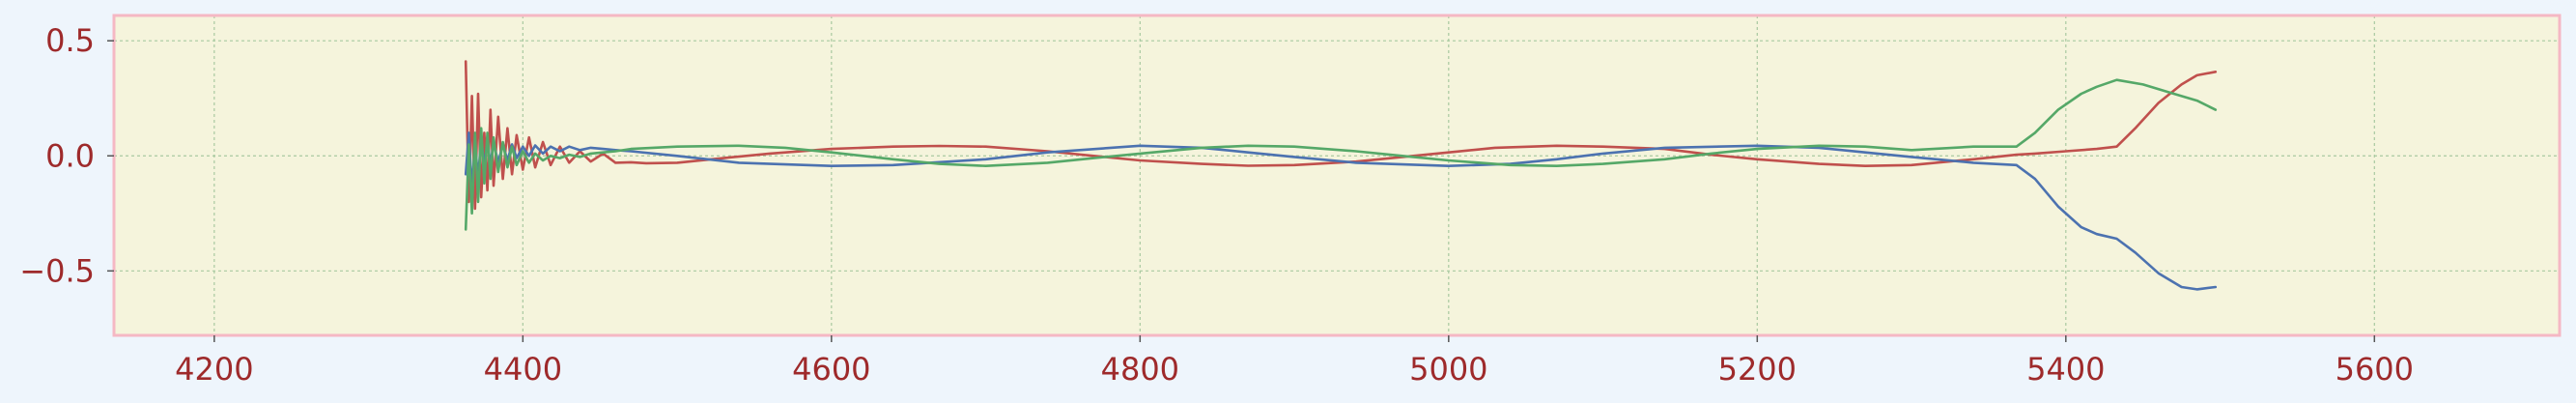  I want to click on x-tick-label: 4600, so click(831, 369).